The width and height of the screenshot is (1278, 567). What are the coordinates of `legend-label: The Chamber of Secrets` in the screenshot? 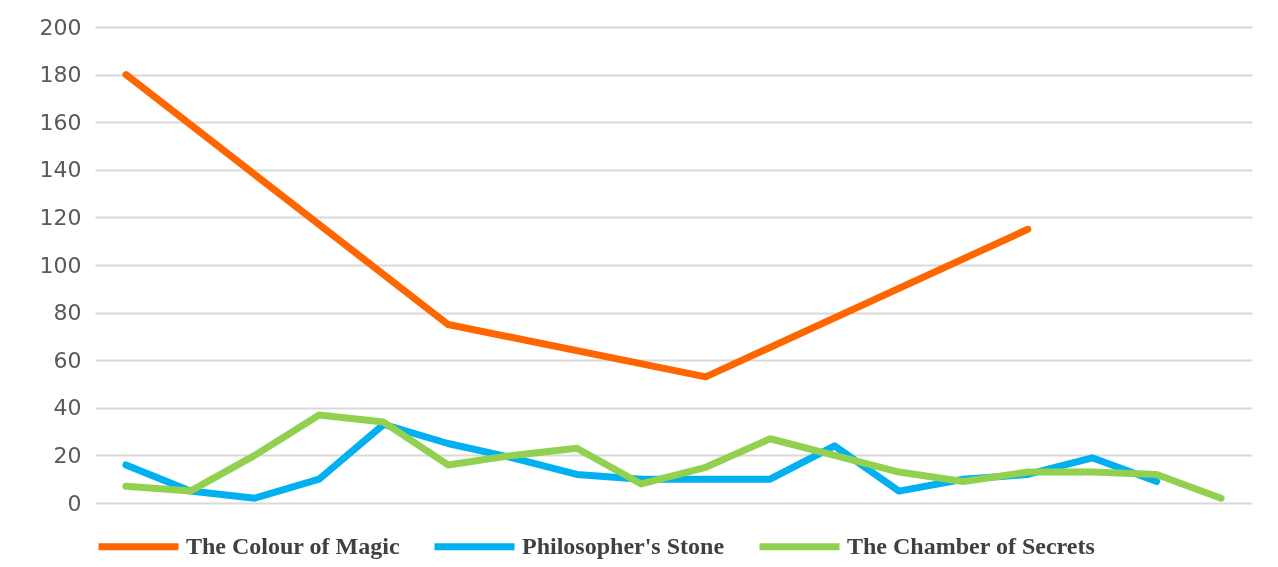 It's located at (971, 545).